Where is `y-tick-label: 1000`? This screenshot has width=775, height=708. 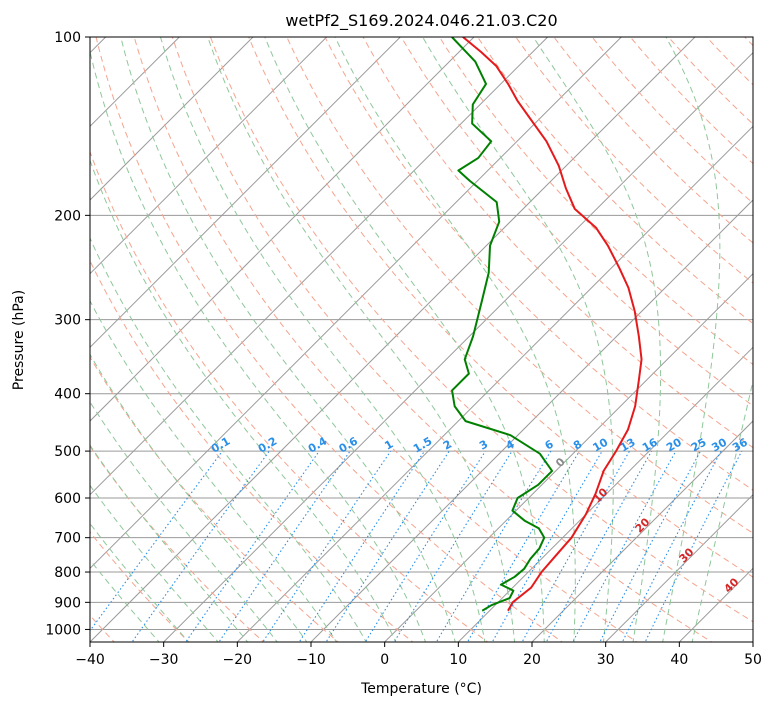
y-tick-label: 1000 is located at coordinates (63, 630).